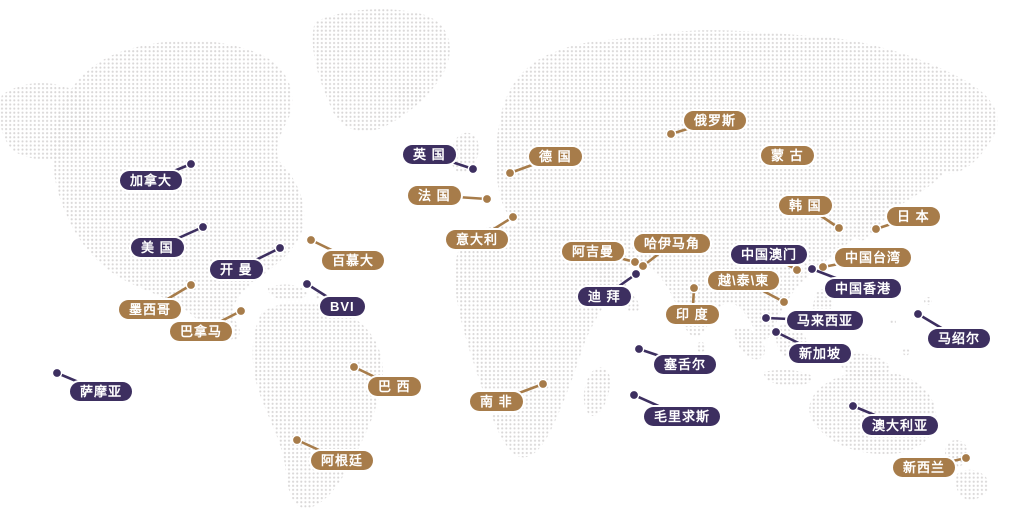 This screenshot has height=523, width=1031. What do you see at coordinates (797, 270) in the screenshot?
I see `pin-dot-china-macau` at bounding box center [797, 270].